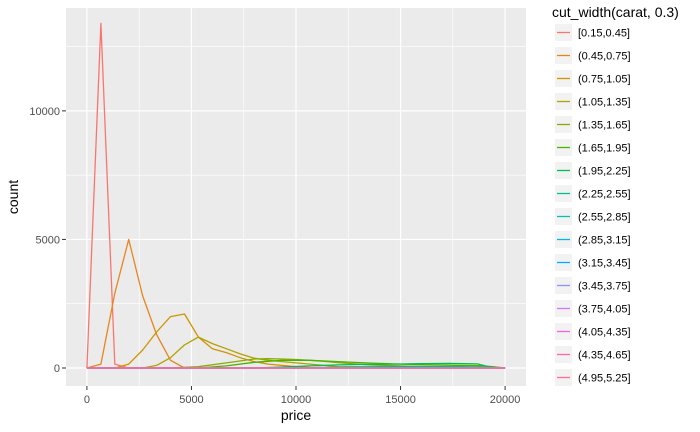  I want to click on y-tick-label: 10000, so click(44, 112).